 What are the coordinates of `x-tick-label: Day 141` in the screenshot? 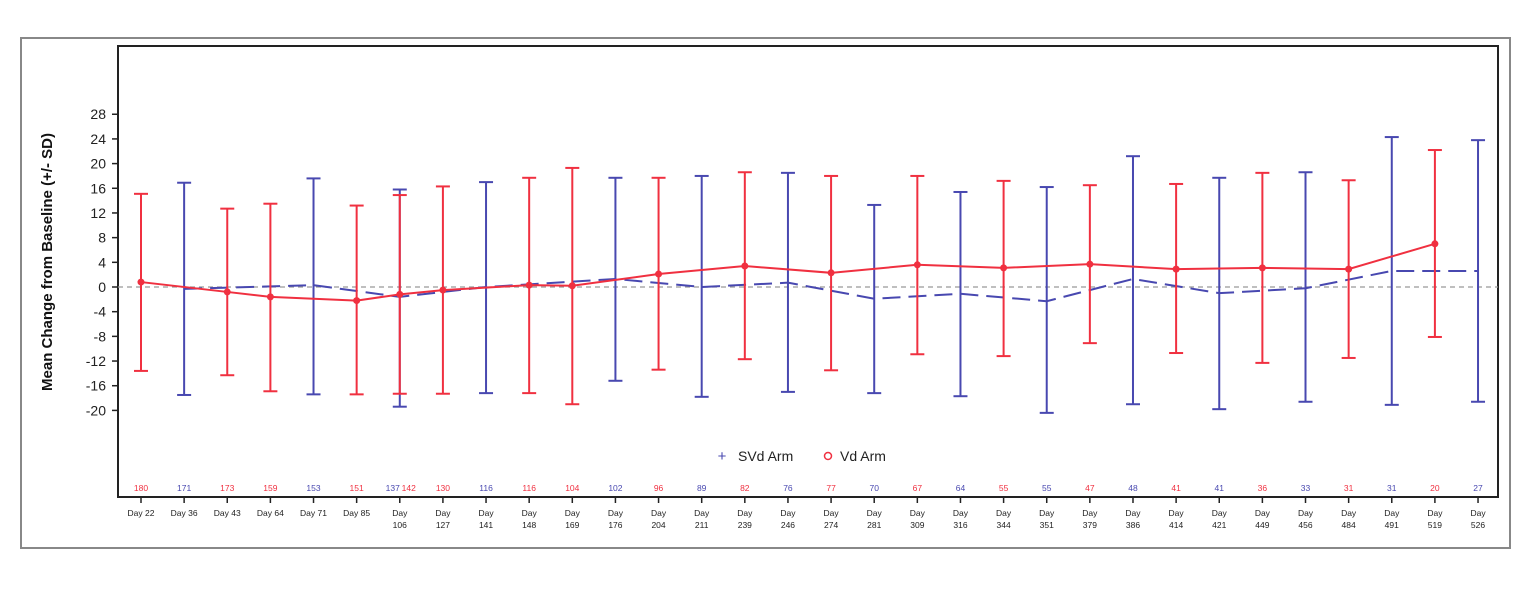 It's located at (486, 519).